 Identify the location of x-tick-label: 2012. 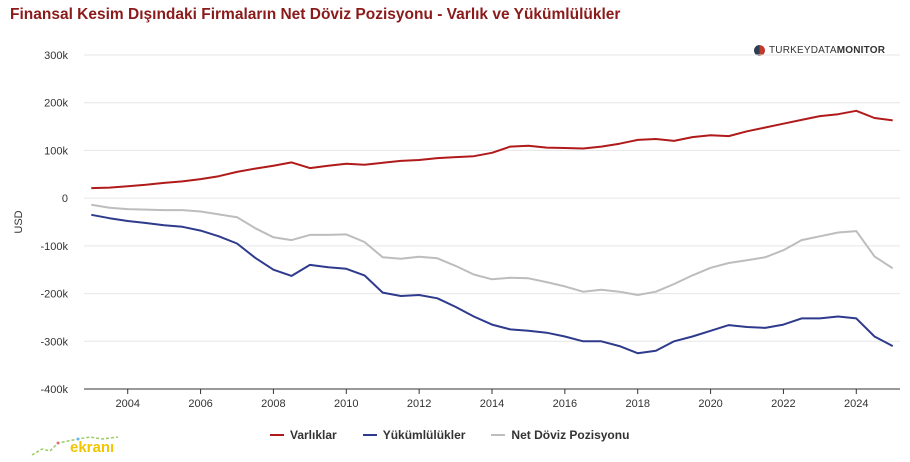
(419, 404).